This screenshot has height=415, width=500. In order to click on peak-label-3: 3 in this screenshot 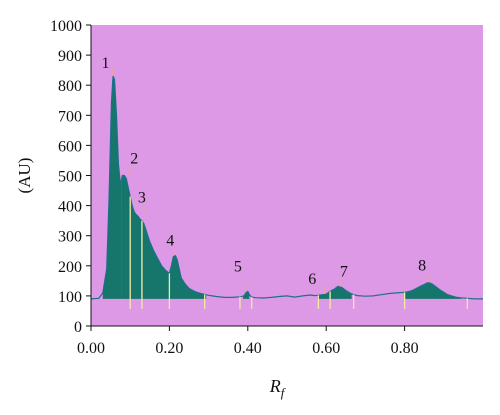, I will do `click(142, 198)`.